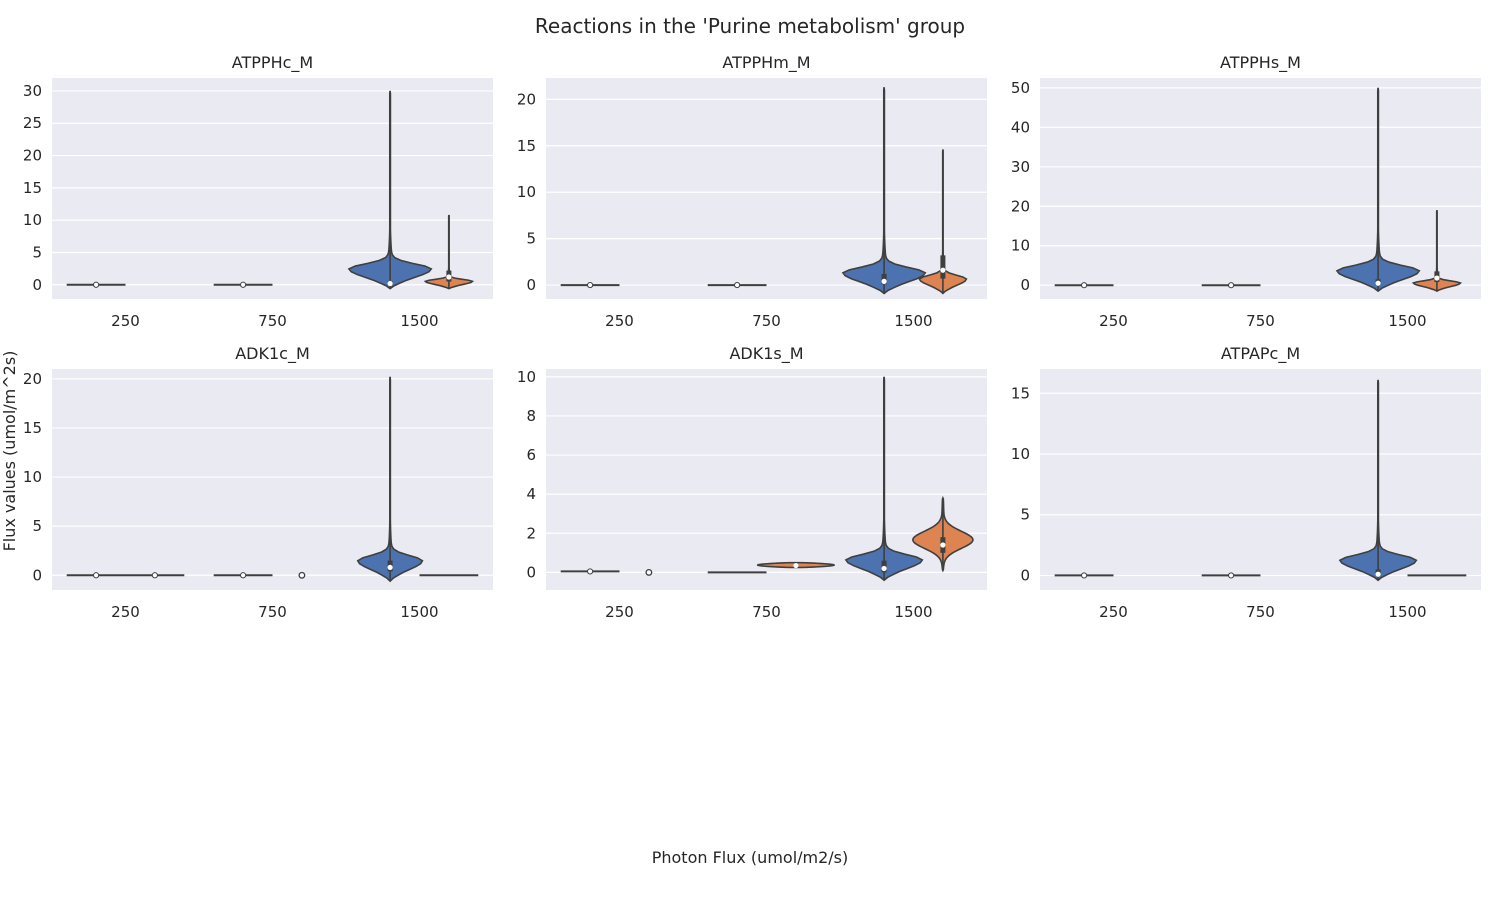 This screenshot has width=1500, height=900. I want to click on subplot-1: 0 5 10 15 20 25 30 250 750 1500 ATPPHc_M, so click(258, 191).